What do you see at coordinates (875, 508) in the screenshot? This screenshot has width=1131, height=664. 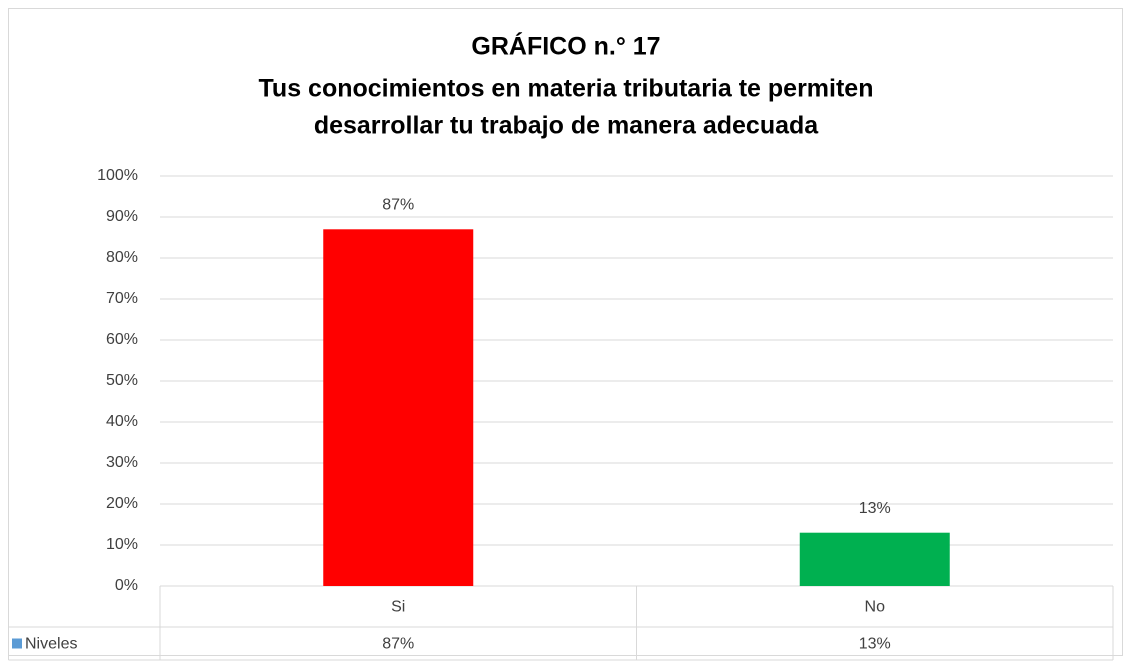 I see `data-label: 13%` at bounding box center [875, 508].